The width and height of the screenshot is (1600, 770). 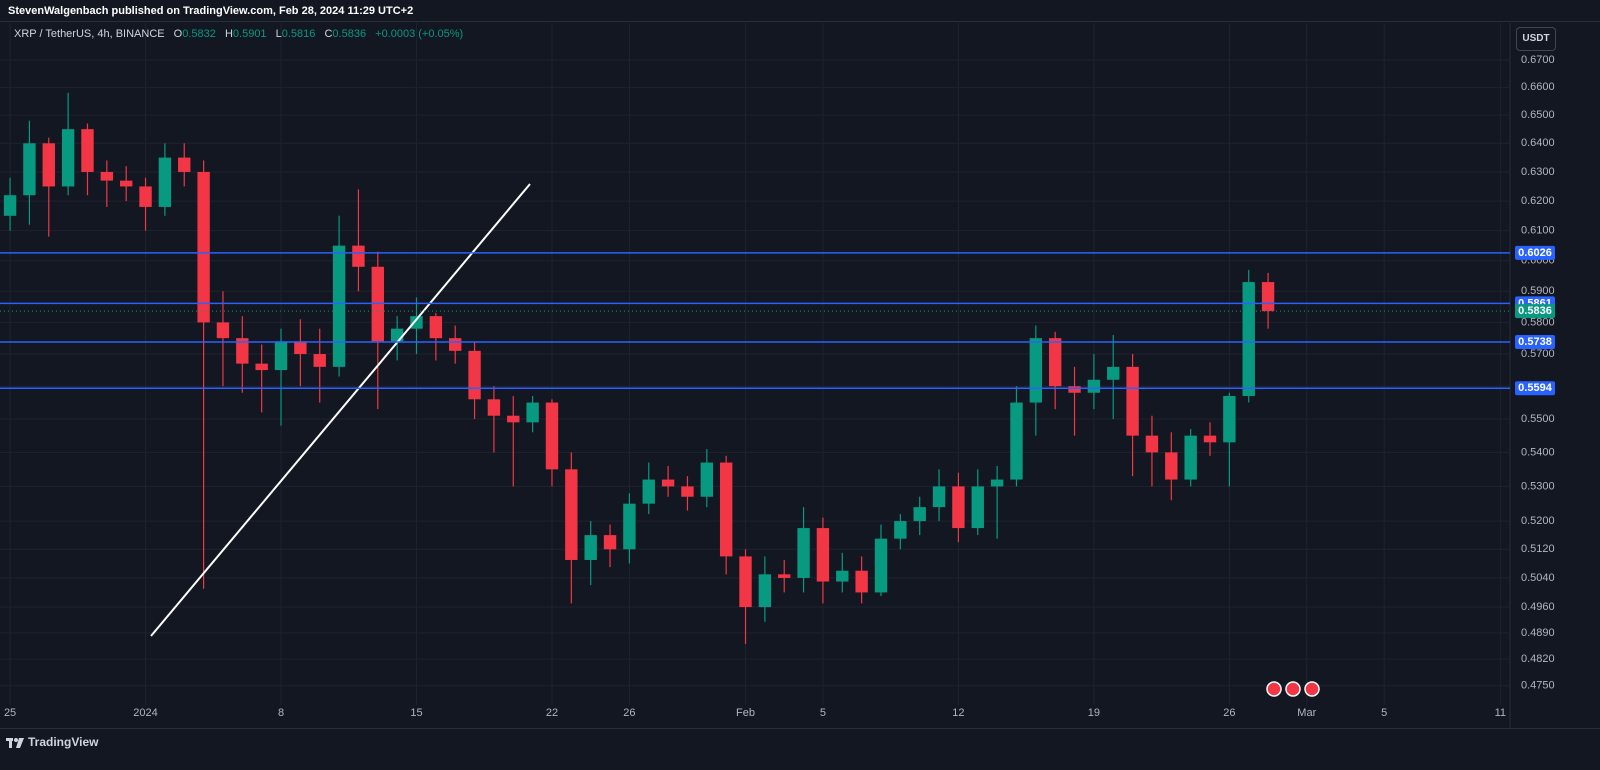 What do you see at coordinates (1538, 115) in the screenshot?
I see `y-tick-label: 0.6500` at bounding box center [1538, 115].